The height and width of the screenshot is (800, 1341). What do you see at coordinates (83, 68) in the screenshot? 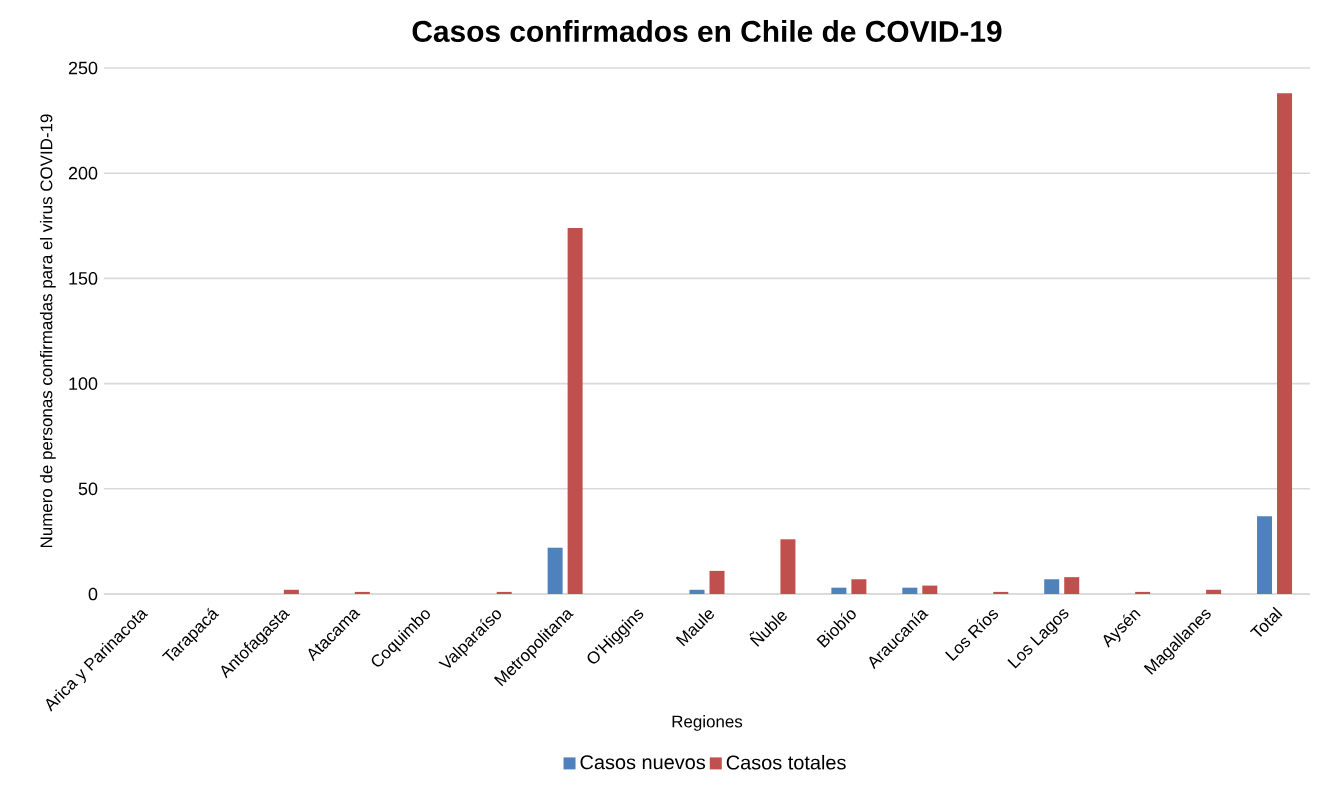
I see `y-tick-label: 250` at bounding box center [83, 68].